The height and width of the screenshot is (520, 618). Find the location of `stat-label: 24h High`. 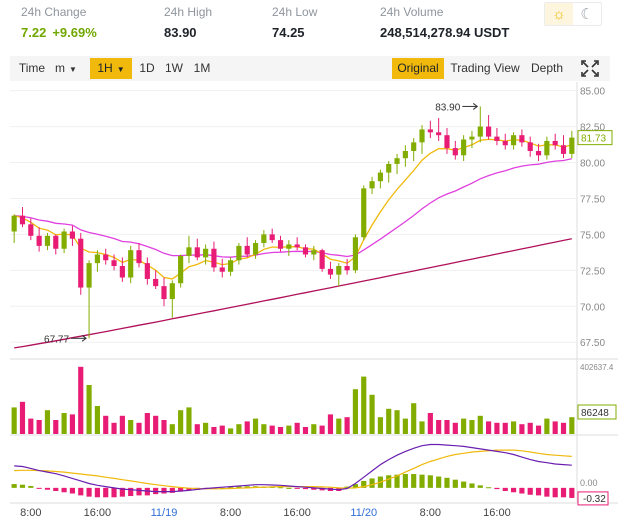

stat-label: 24h High is located at coordinates (188, 12).